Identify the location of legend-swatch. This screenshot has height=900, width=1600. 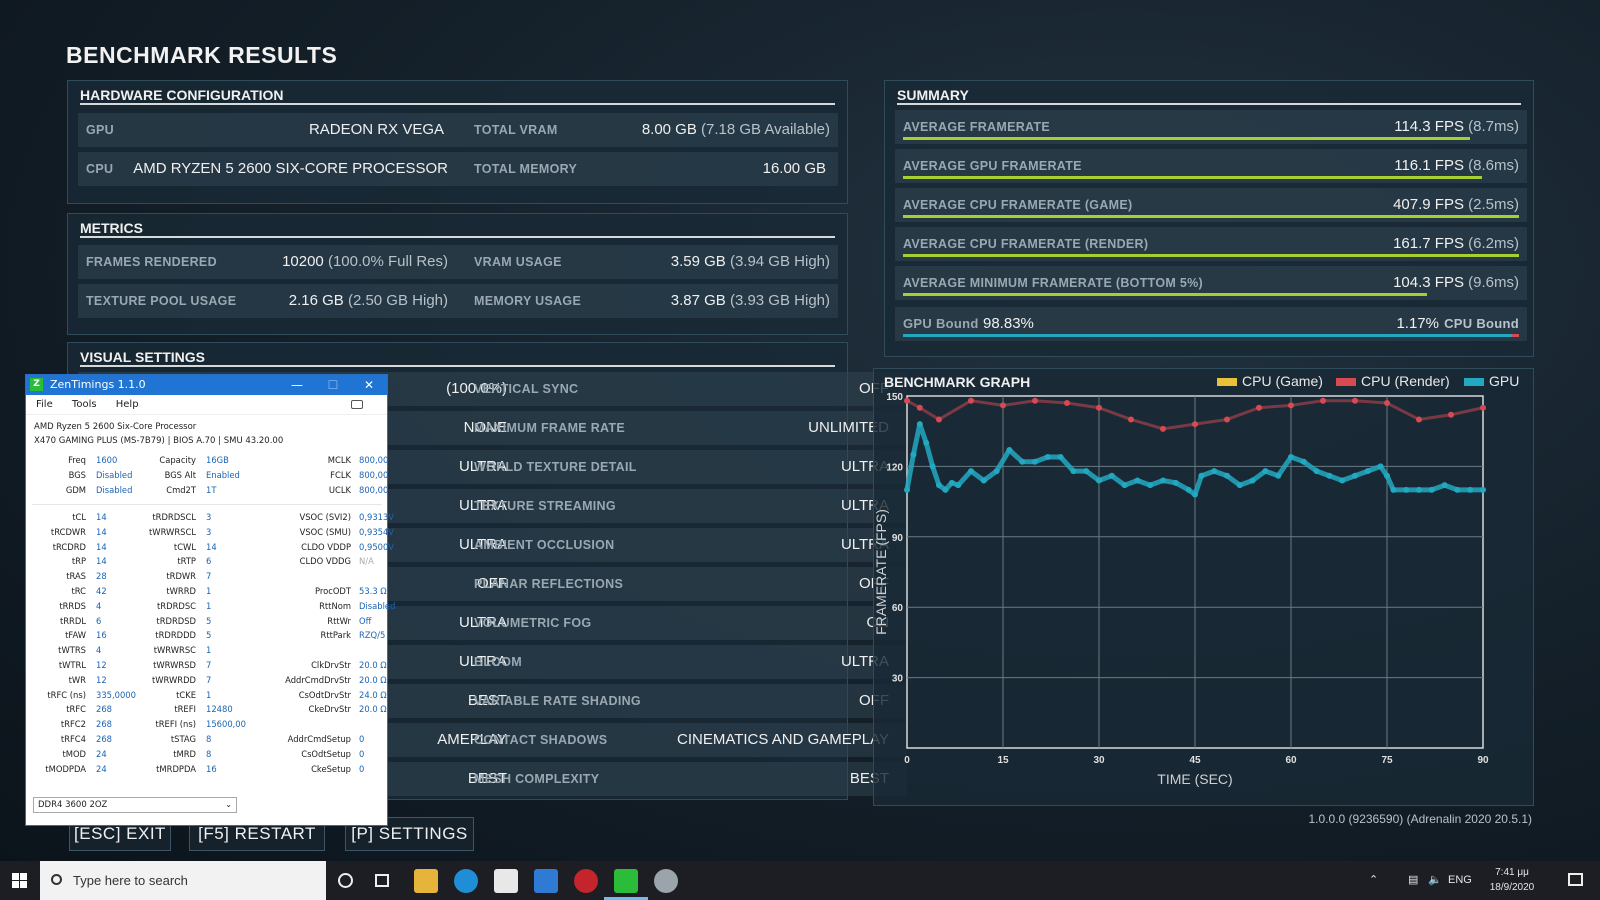
(1227, 382).